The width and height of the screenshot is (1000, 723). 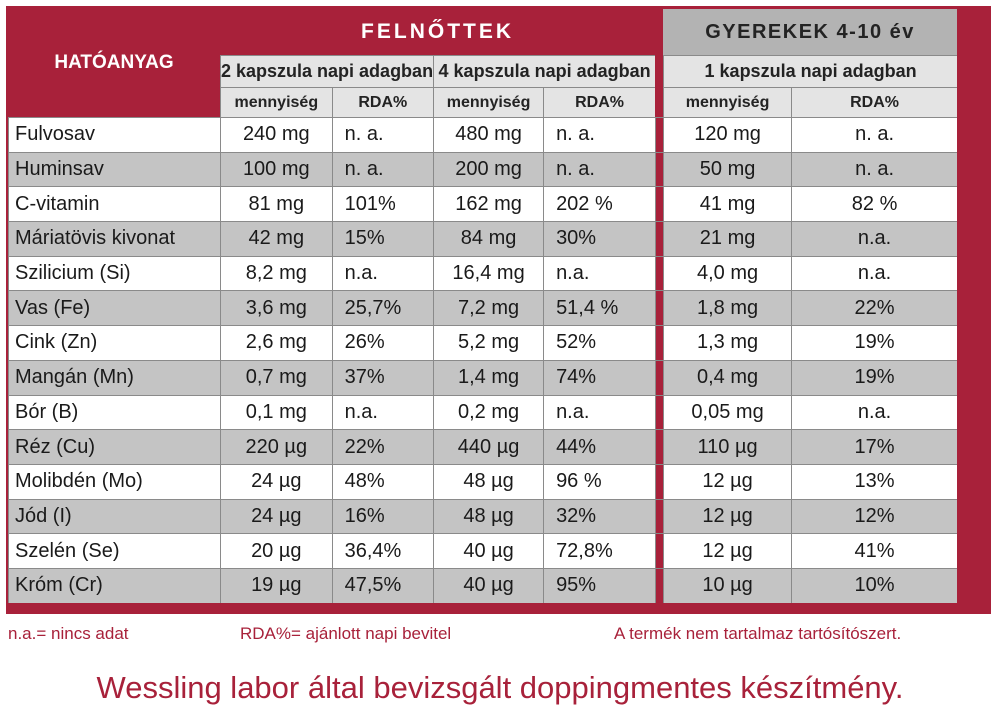 What do you see at coordinates (276, 412) in the screenshot?
I see `amount-2-capsules: 0,1 mg` at bounding box center [276, 412].